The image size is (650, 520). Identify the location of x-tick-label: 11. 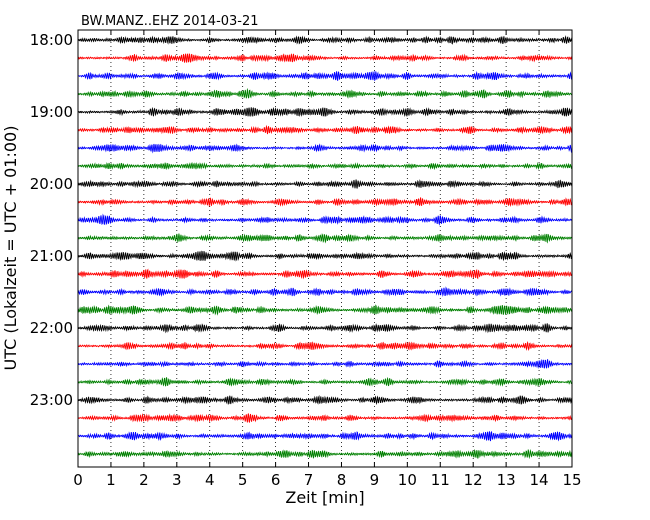
(440, 480).